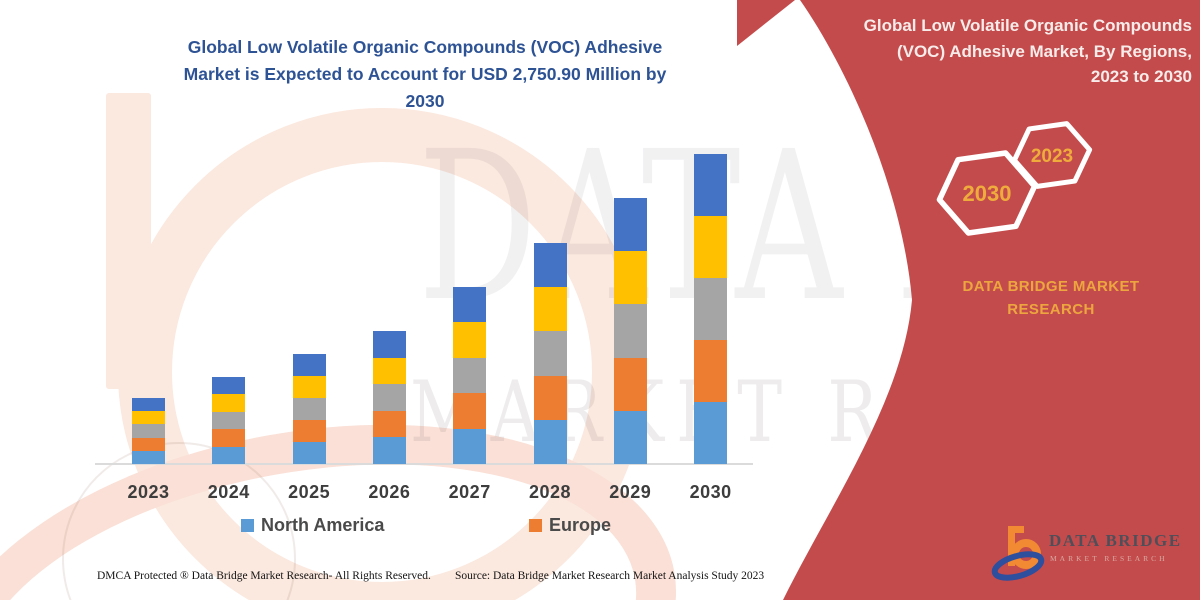 Image resolution: width=1200 pixels, height=600 pixels. I want to click on x-axis-line, so click(424, 464).